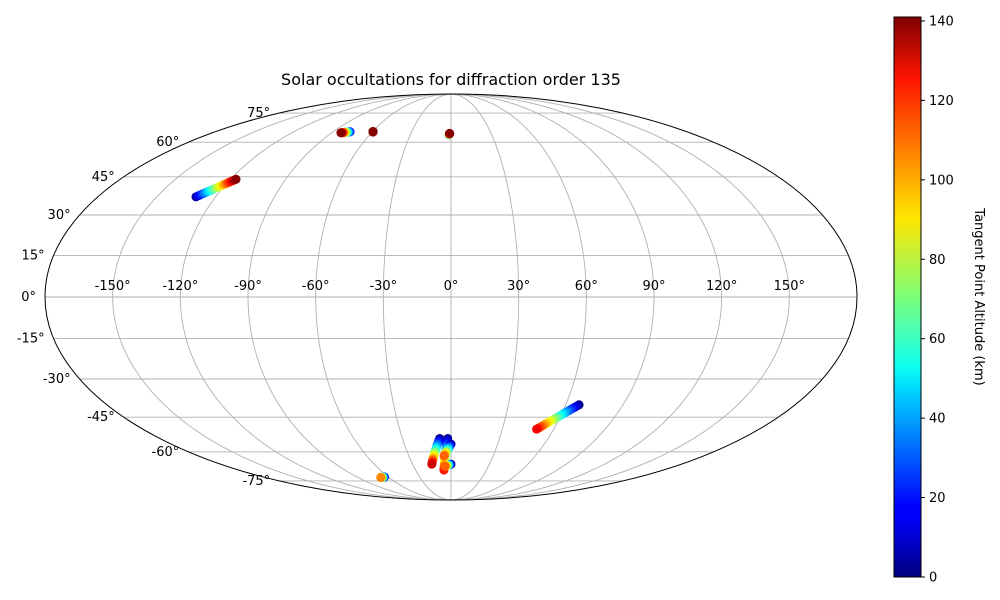  I want to click on latitude-tick-label: 45°, so click(103, 177).